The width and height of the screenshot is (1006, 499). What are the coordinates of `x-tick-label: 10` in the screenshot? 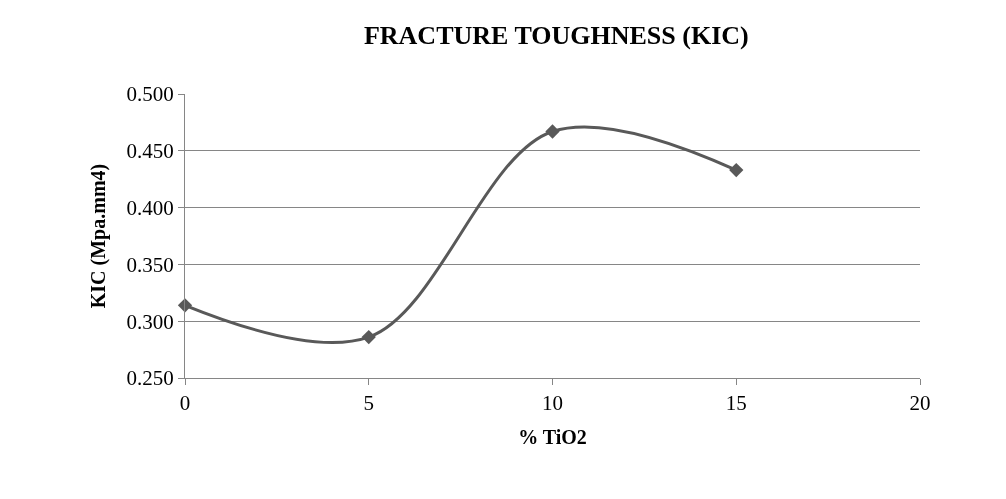 It's located at (552, 403).